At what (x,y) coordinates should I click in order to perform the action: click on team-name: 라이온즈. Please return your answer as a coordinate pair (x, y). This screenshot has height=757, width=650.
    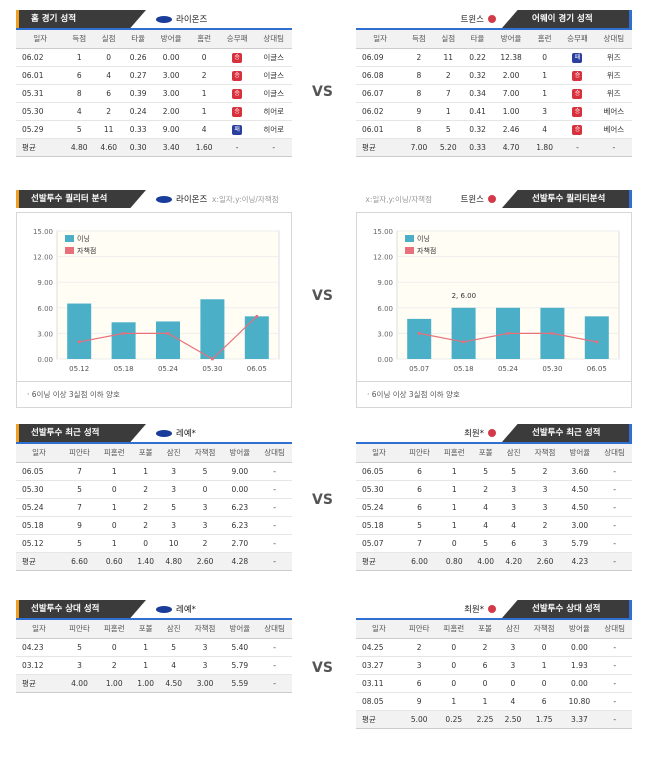
    Looking at the image, I should click on (181, 19).